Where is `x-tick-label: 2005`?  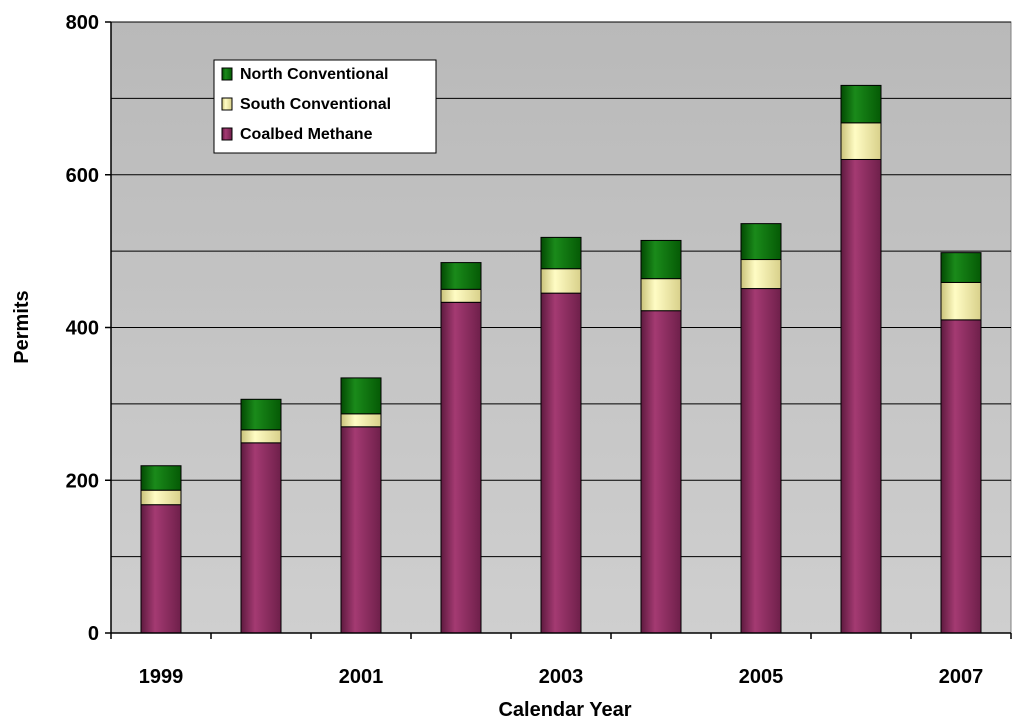
x-tick-label: 2005 is located at coordinates (761, 677).